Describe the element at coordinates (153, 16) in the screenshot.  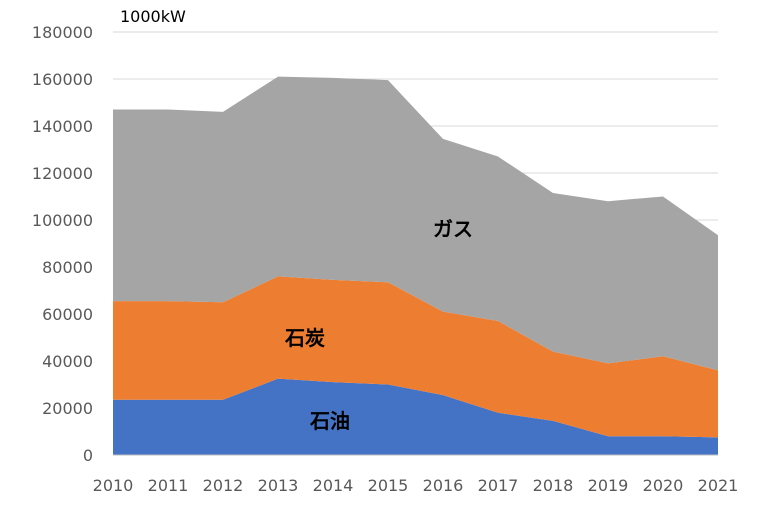
I see `y-axis-unit-label: 1000kW` at that location.